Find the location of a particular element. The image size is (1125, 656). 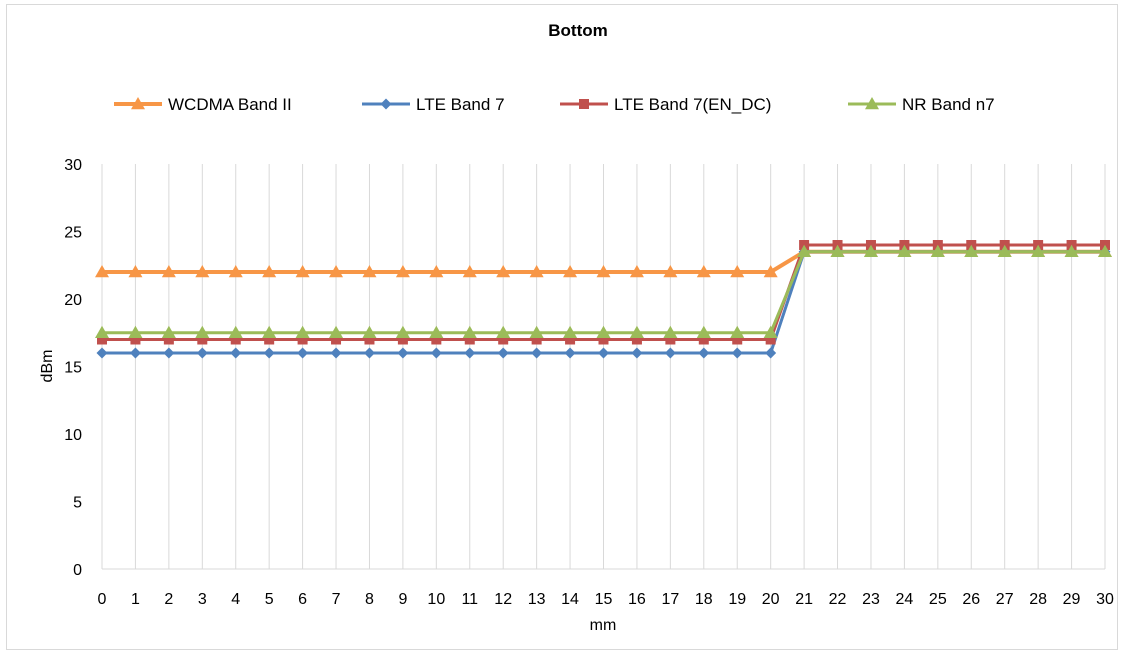

x-tick-label: 19 is located at coordinates (737, 599).